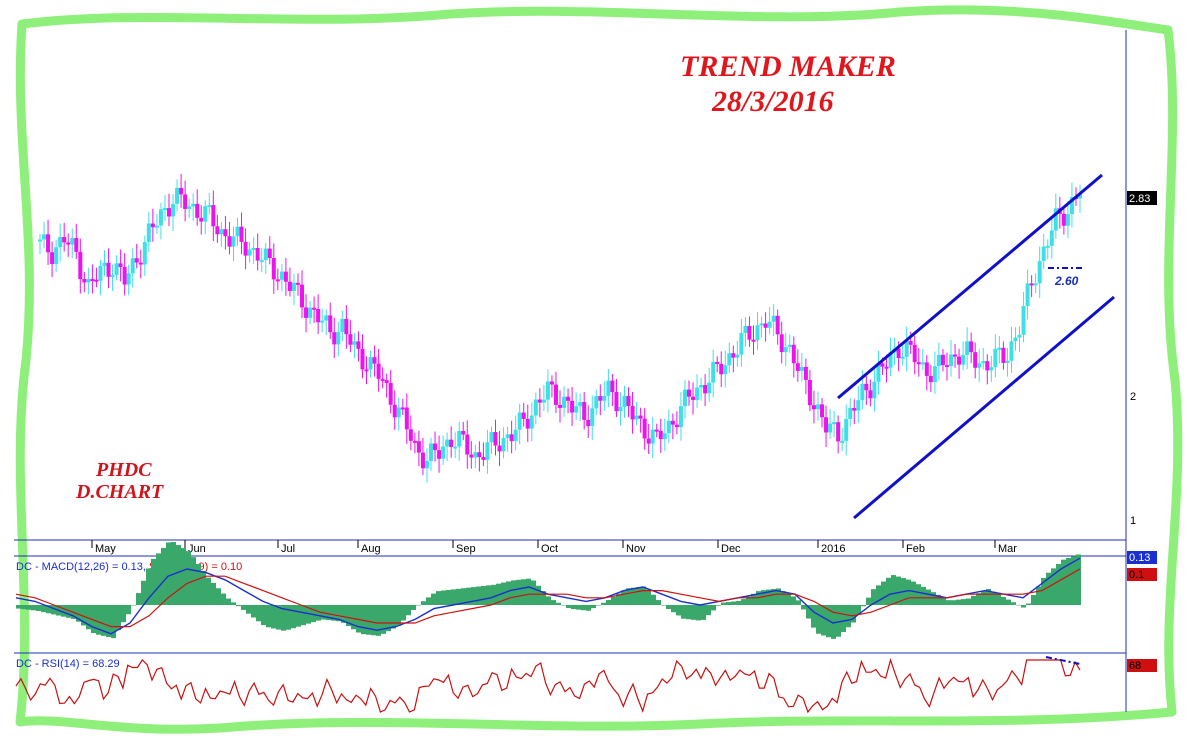  Describe the element at coordinates (586, 685) in the screenshot. I see `rsi-panel: DC - RSI(14) = 68.29 68` at that location.